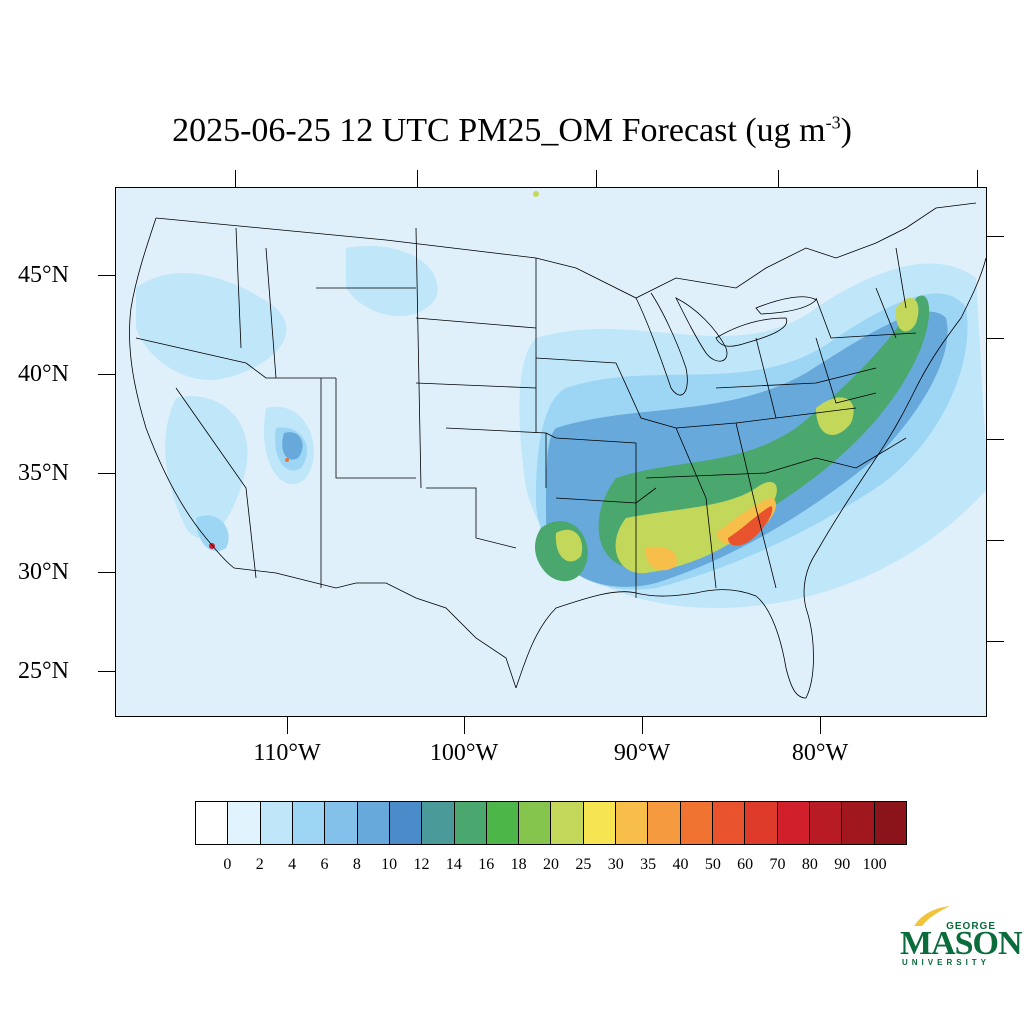 The height and width of the screenshot is (1024, 1024). What do you see at coordinates (43, 374) in the screenshot?
I see `lat-label-40: 40°N` at bounding box center [43, 374].